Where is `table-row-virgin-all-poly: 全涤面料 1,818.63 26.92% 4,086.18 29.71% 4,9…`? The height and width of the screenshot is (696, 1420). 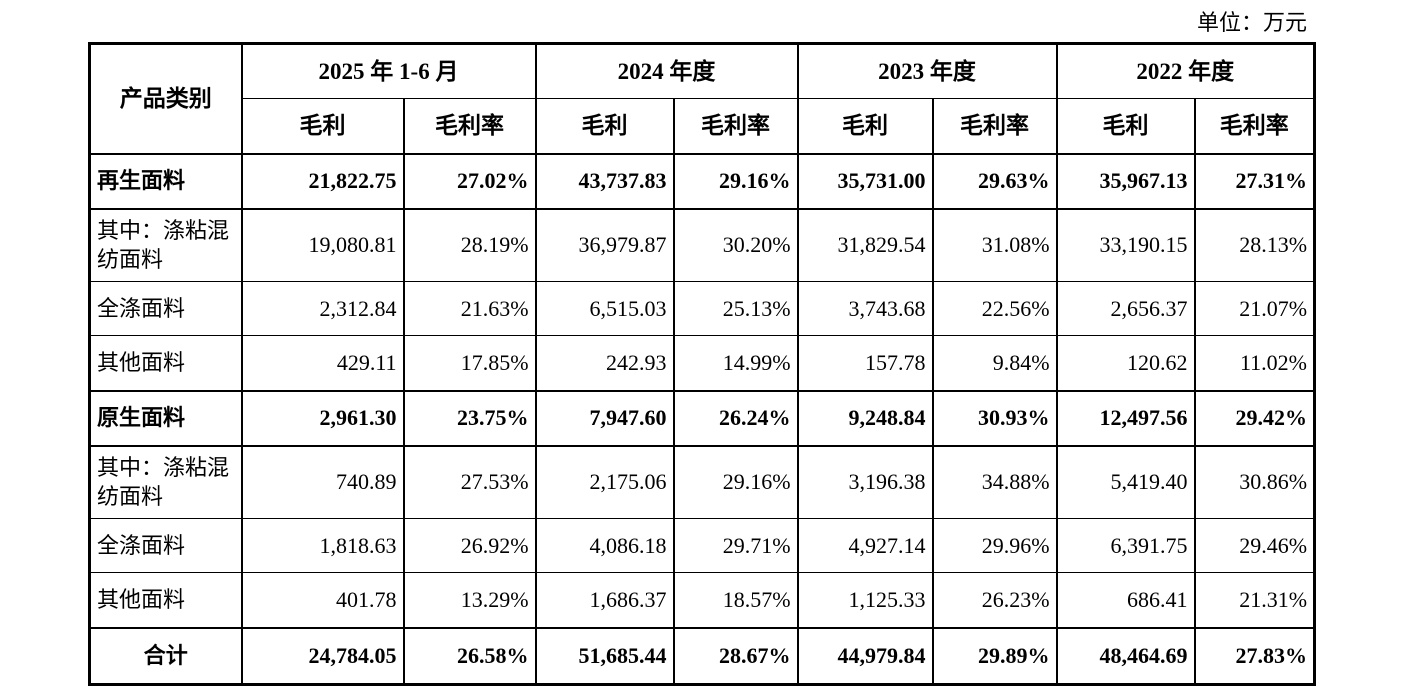 table-row-virgin-all-poly: 全涤面料 1,818.63 26.92% 4,086.18 29.71% 4,9… is located at coordinates (702, 545).